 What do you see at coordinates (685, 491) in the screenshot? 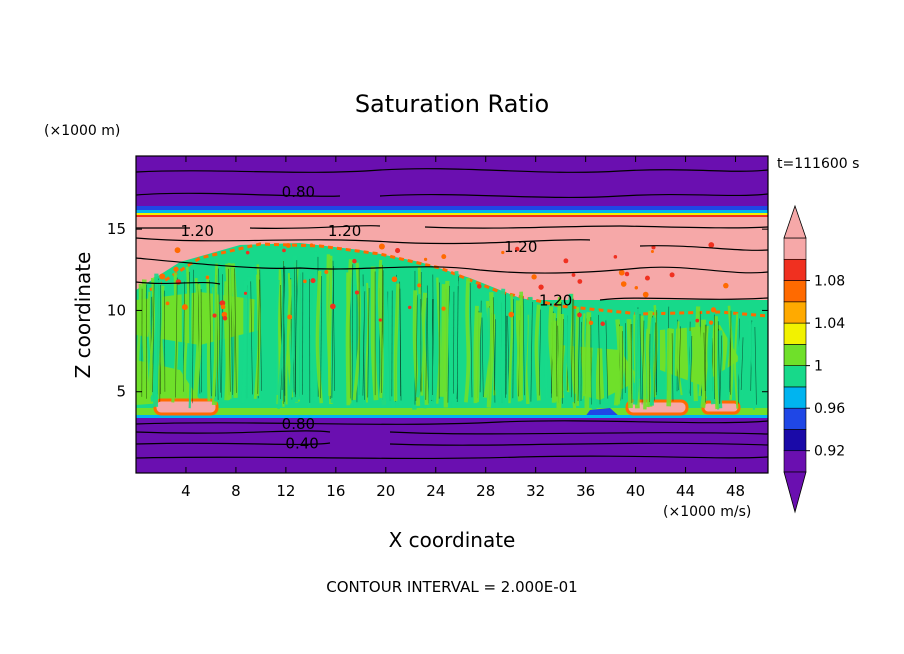
I see `x-tick-label: 44` at bounding box center [685, 491].